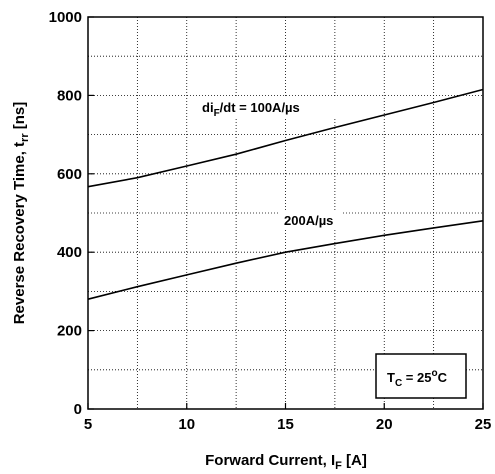 Image resolution: width=495 pixels, height=474 pixels. What do you see at coordinates (69, 331) in the screenshot?
I see `y-tick-label: 200` at bounding box center [69, 331].